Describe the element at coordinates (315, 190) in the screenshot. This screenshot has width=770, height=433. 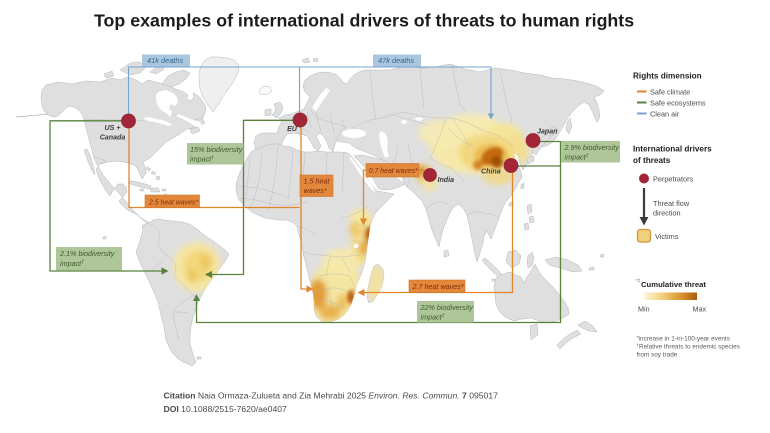
I see `svg-text: waves*` at that location.